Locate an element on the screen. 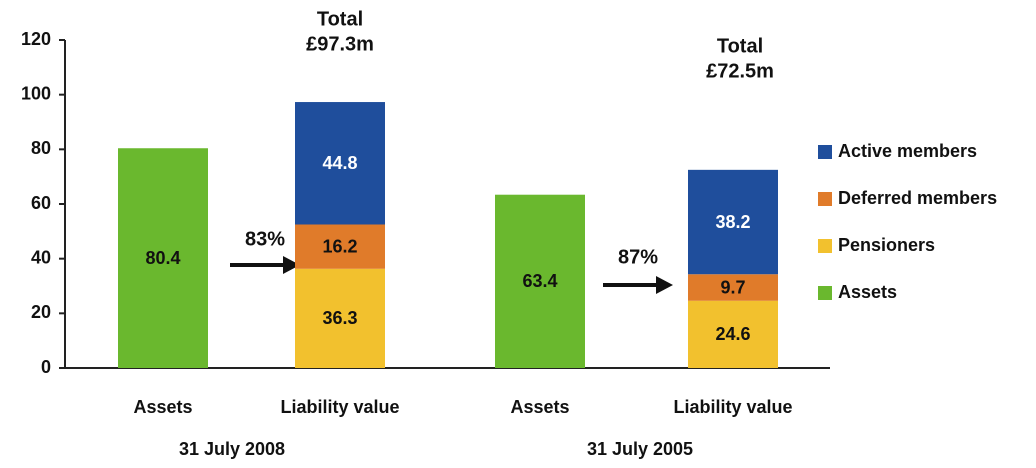  y-tick-label: 0 is located at coordinates (46, 367).